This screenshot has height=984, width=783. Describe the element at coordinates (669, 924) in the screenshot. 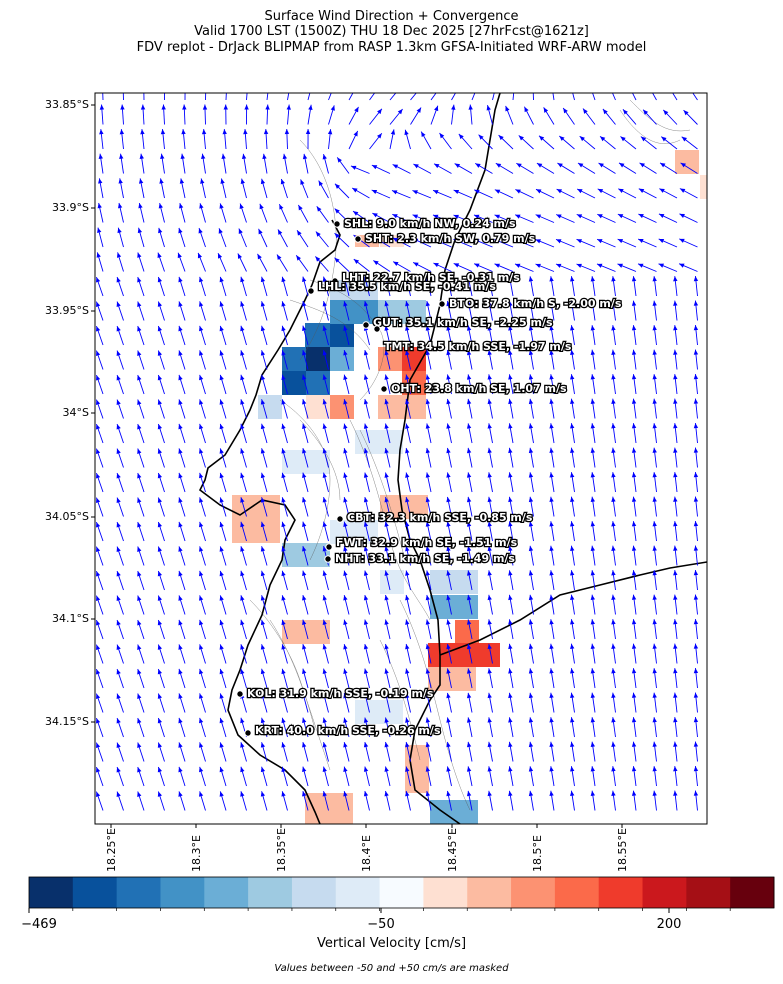

I see `colorbar-tick-label: 200` at that location.